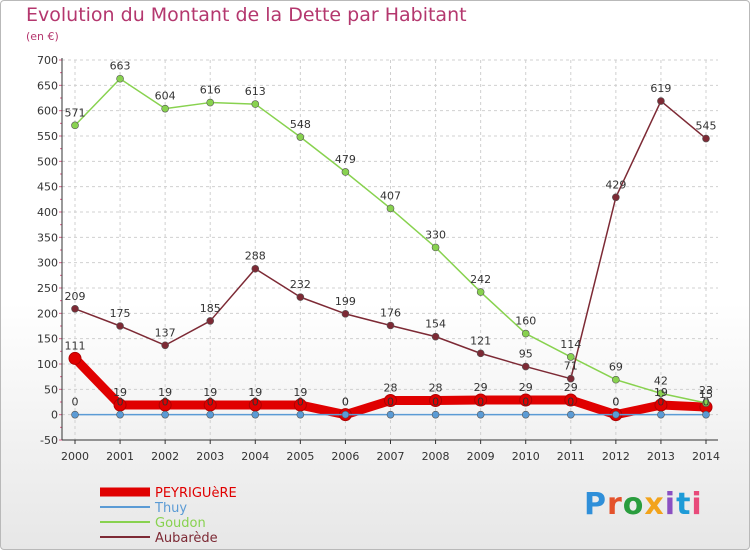  What do you see at coordinates (120, 313) in the screenshot?
I see `data-label: 175` at bounding box center [120, 313].